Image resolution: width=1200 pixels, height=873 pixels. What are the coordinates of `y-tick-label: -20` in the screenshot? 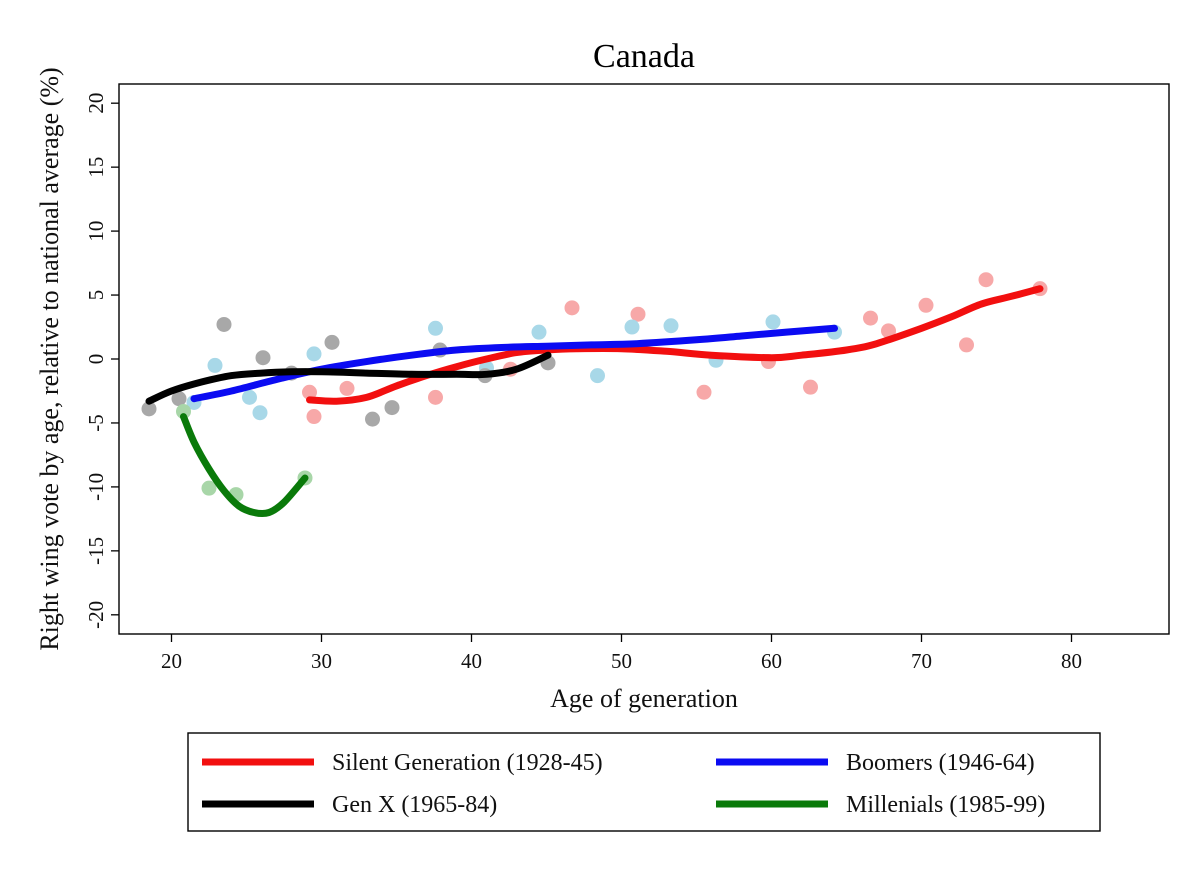 It's located at (96, 615).